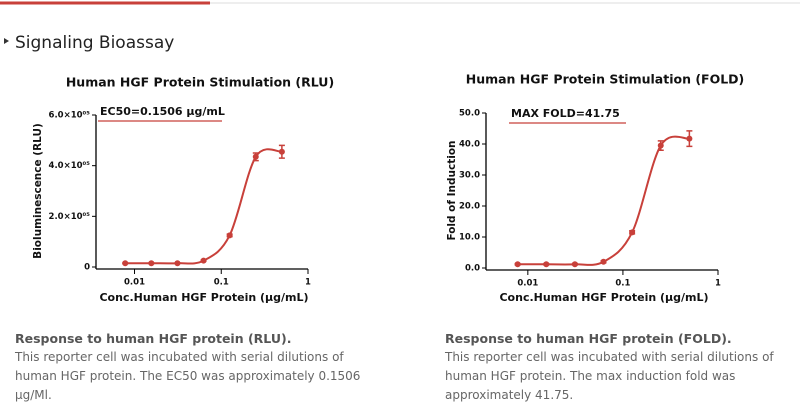 The width and height of the screenshot is (800, 405). Describe the element at coordinates (452, 190) in the screenshot. I see `y-axis-label: Fold of Induction` at that location.